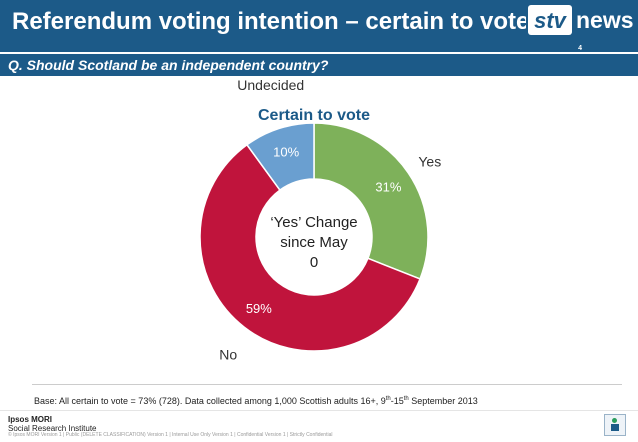 Image resolution: width=638 pixels, height=442 pixels. What do you see at coordinates (30, 419) in the screenshot?
I see `ipsos-name: Ipsos MORI` at bounding box center [30, 419].